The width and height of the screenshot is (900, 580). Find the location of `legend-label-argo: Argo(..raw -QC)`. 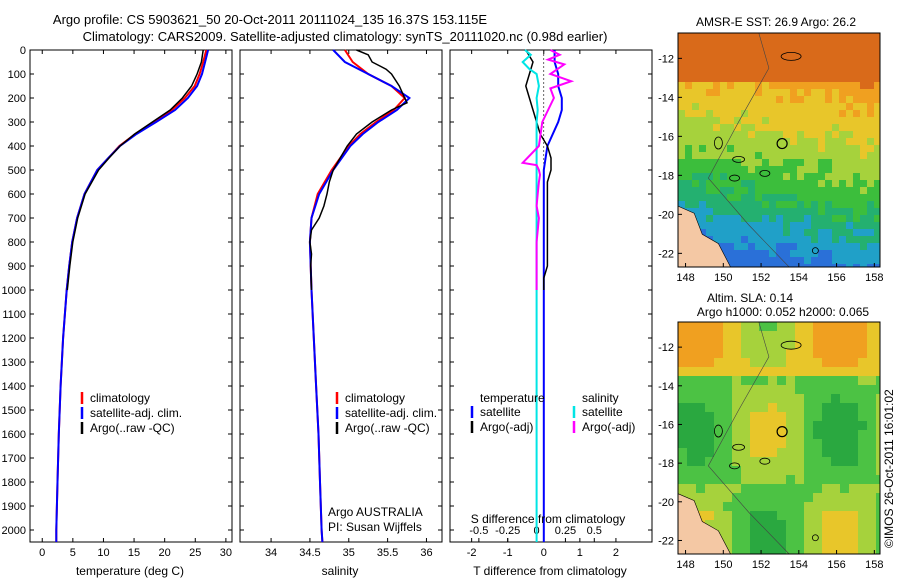

legend-label-argo: Argo(..raw -QC) is located at coordinates (132, 428).